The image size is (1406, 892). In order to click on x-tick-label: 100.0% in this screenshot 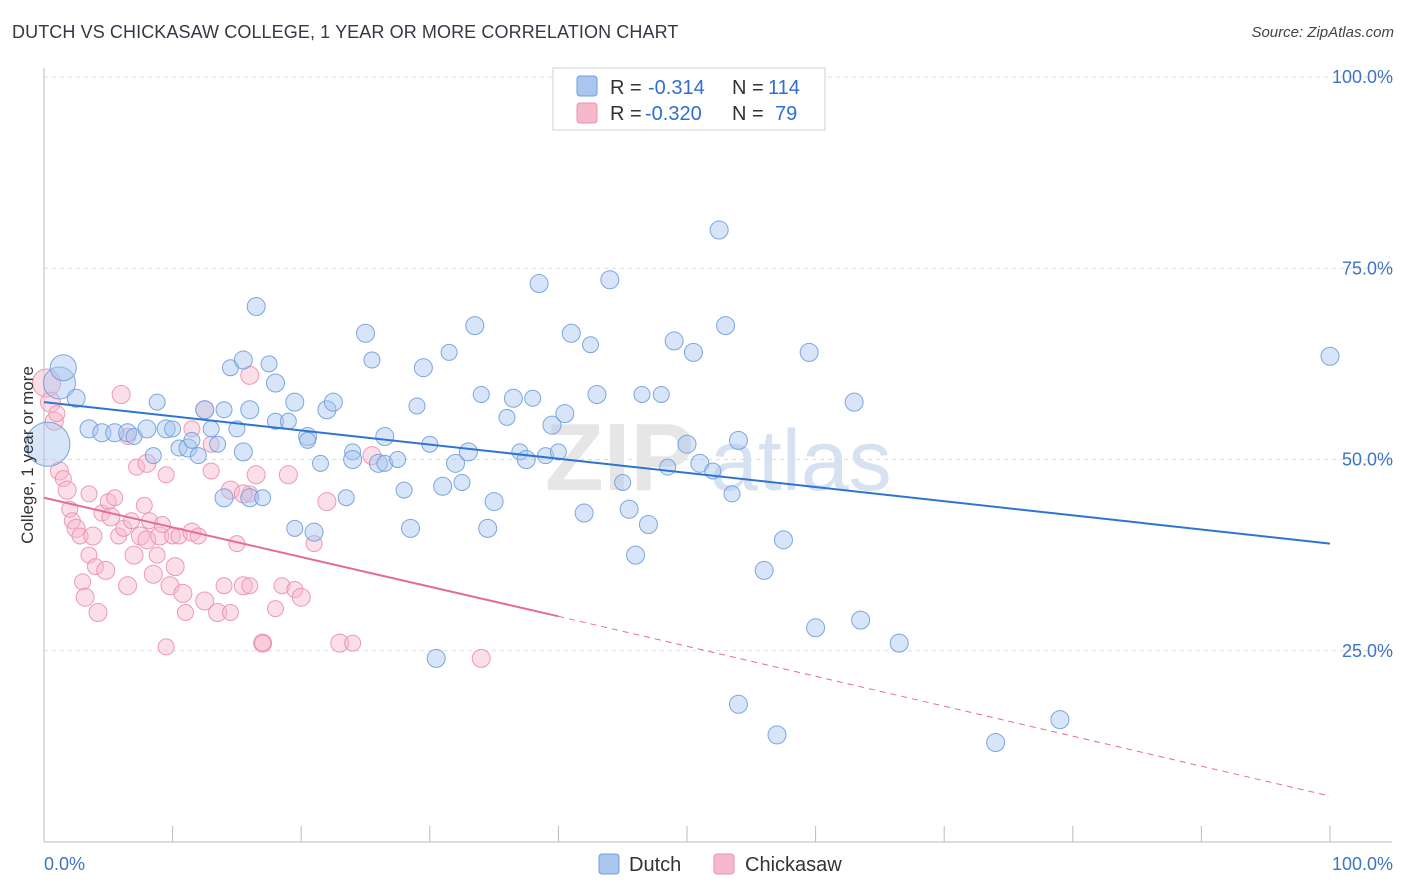, I will do `click(1362, 864)`.